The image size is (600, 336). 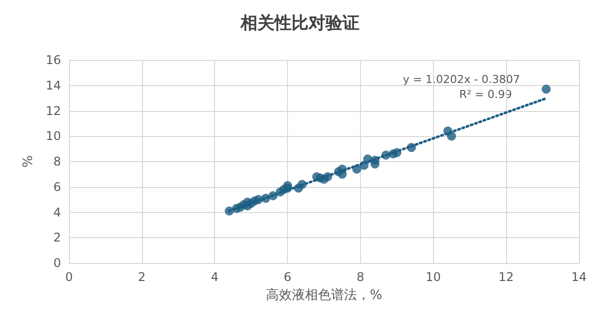 What do you see at coordinates (288, 277) in the screenshot?
I see `x-tick-label: 6` at bounding box center [288, 277].